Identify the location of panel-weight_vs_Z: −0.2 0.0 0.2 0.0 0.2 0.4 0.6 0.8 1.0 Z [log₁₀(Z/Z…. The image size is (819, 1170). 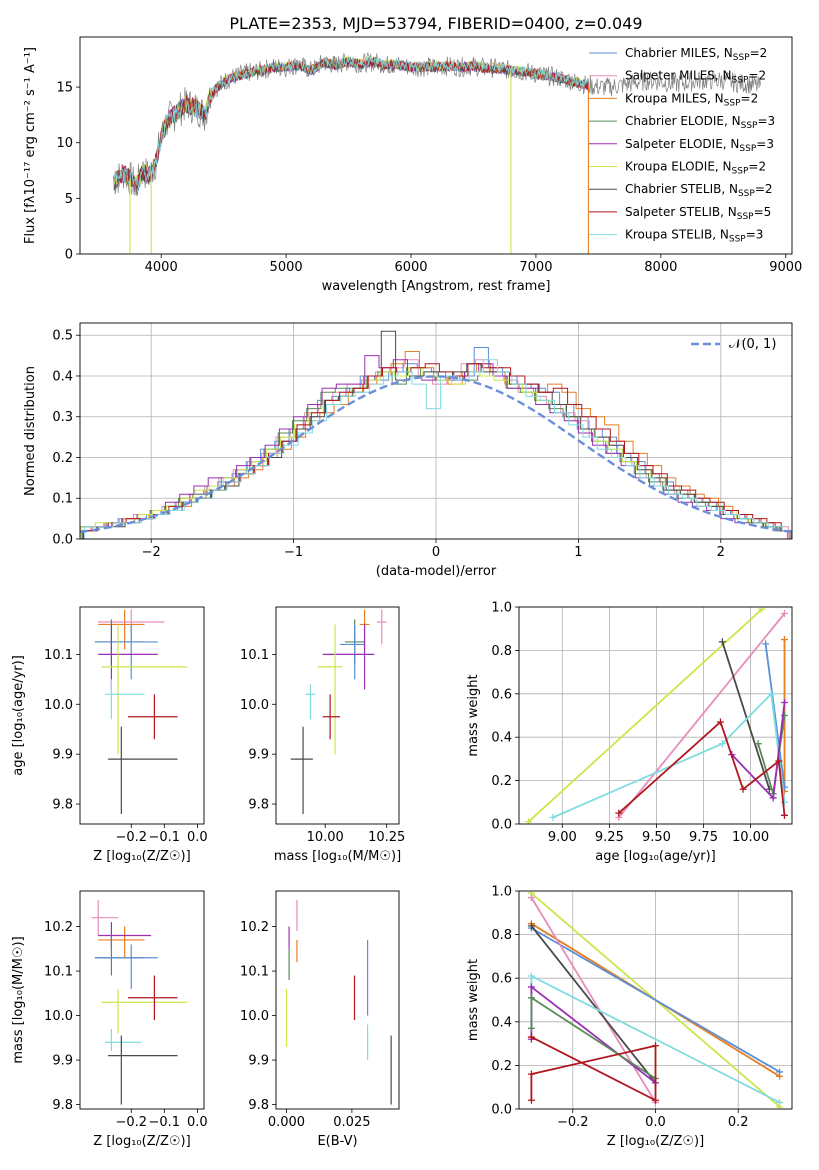
(629, 1017).